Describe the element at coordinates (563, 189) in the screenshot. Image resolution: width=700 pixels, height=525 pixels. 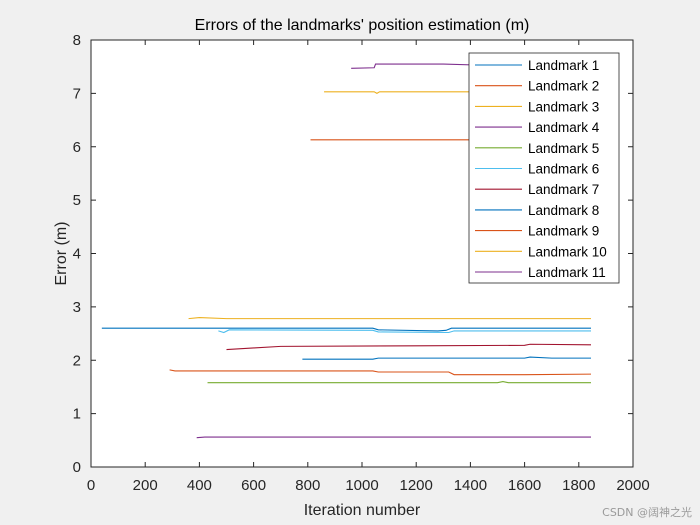
I see `legend-label-landmark-7: Landmark 7` at that location.